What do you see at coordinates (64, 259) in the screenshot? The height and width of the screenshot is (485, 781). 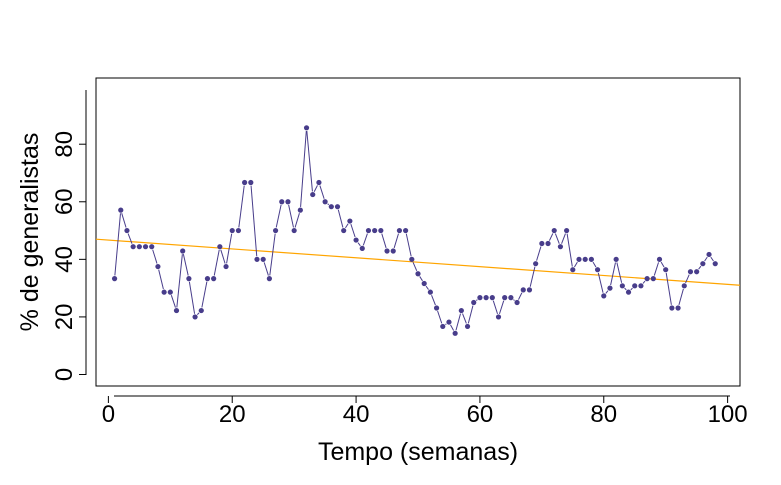 I see `y-tick-label: 40` at bounding box center [64, 259].